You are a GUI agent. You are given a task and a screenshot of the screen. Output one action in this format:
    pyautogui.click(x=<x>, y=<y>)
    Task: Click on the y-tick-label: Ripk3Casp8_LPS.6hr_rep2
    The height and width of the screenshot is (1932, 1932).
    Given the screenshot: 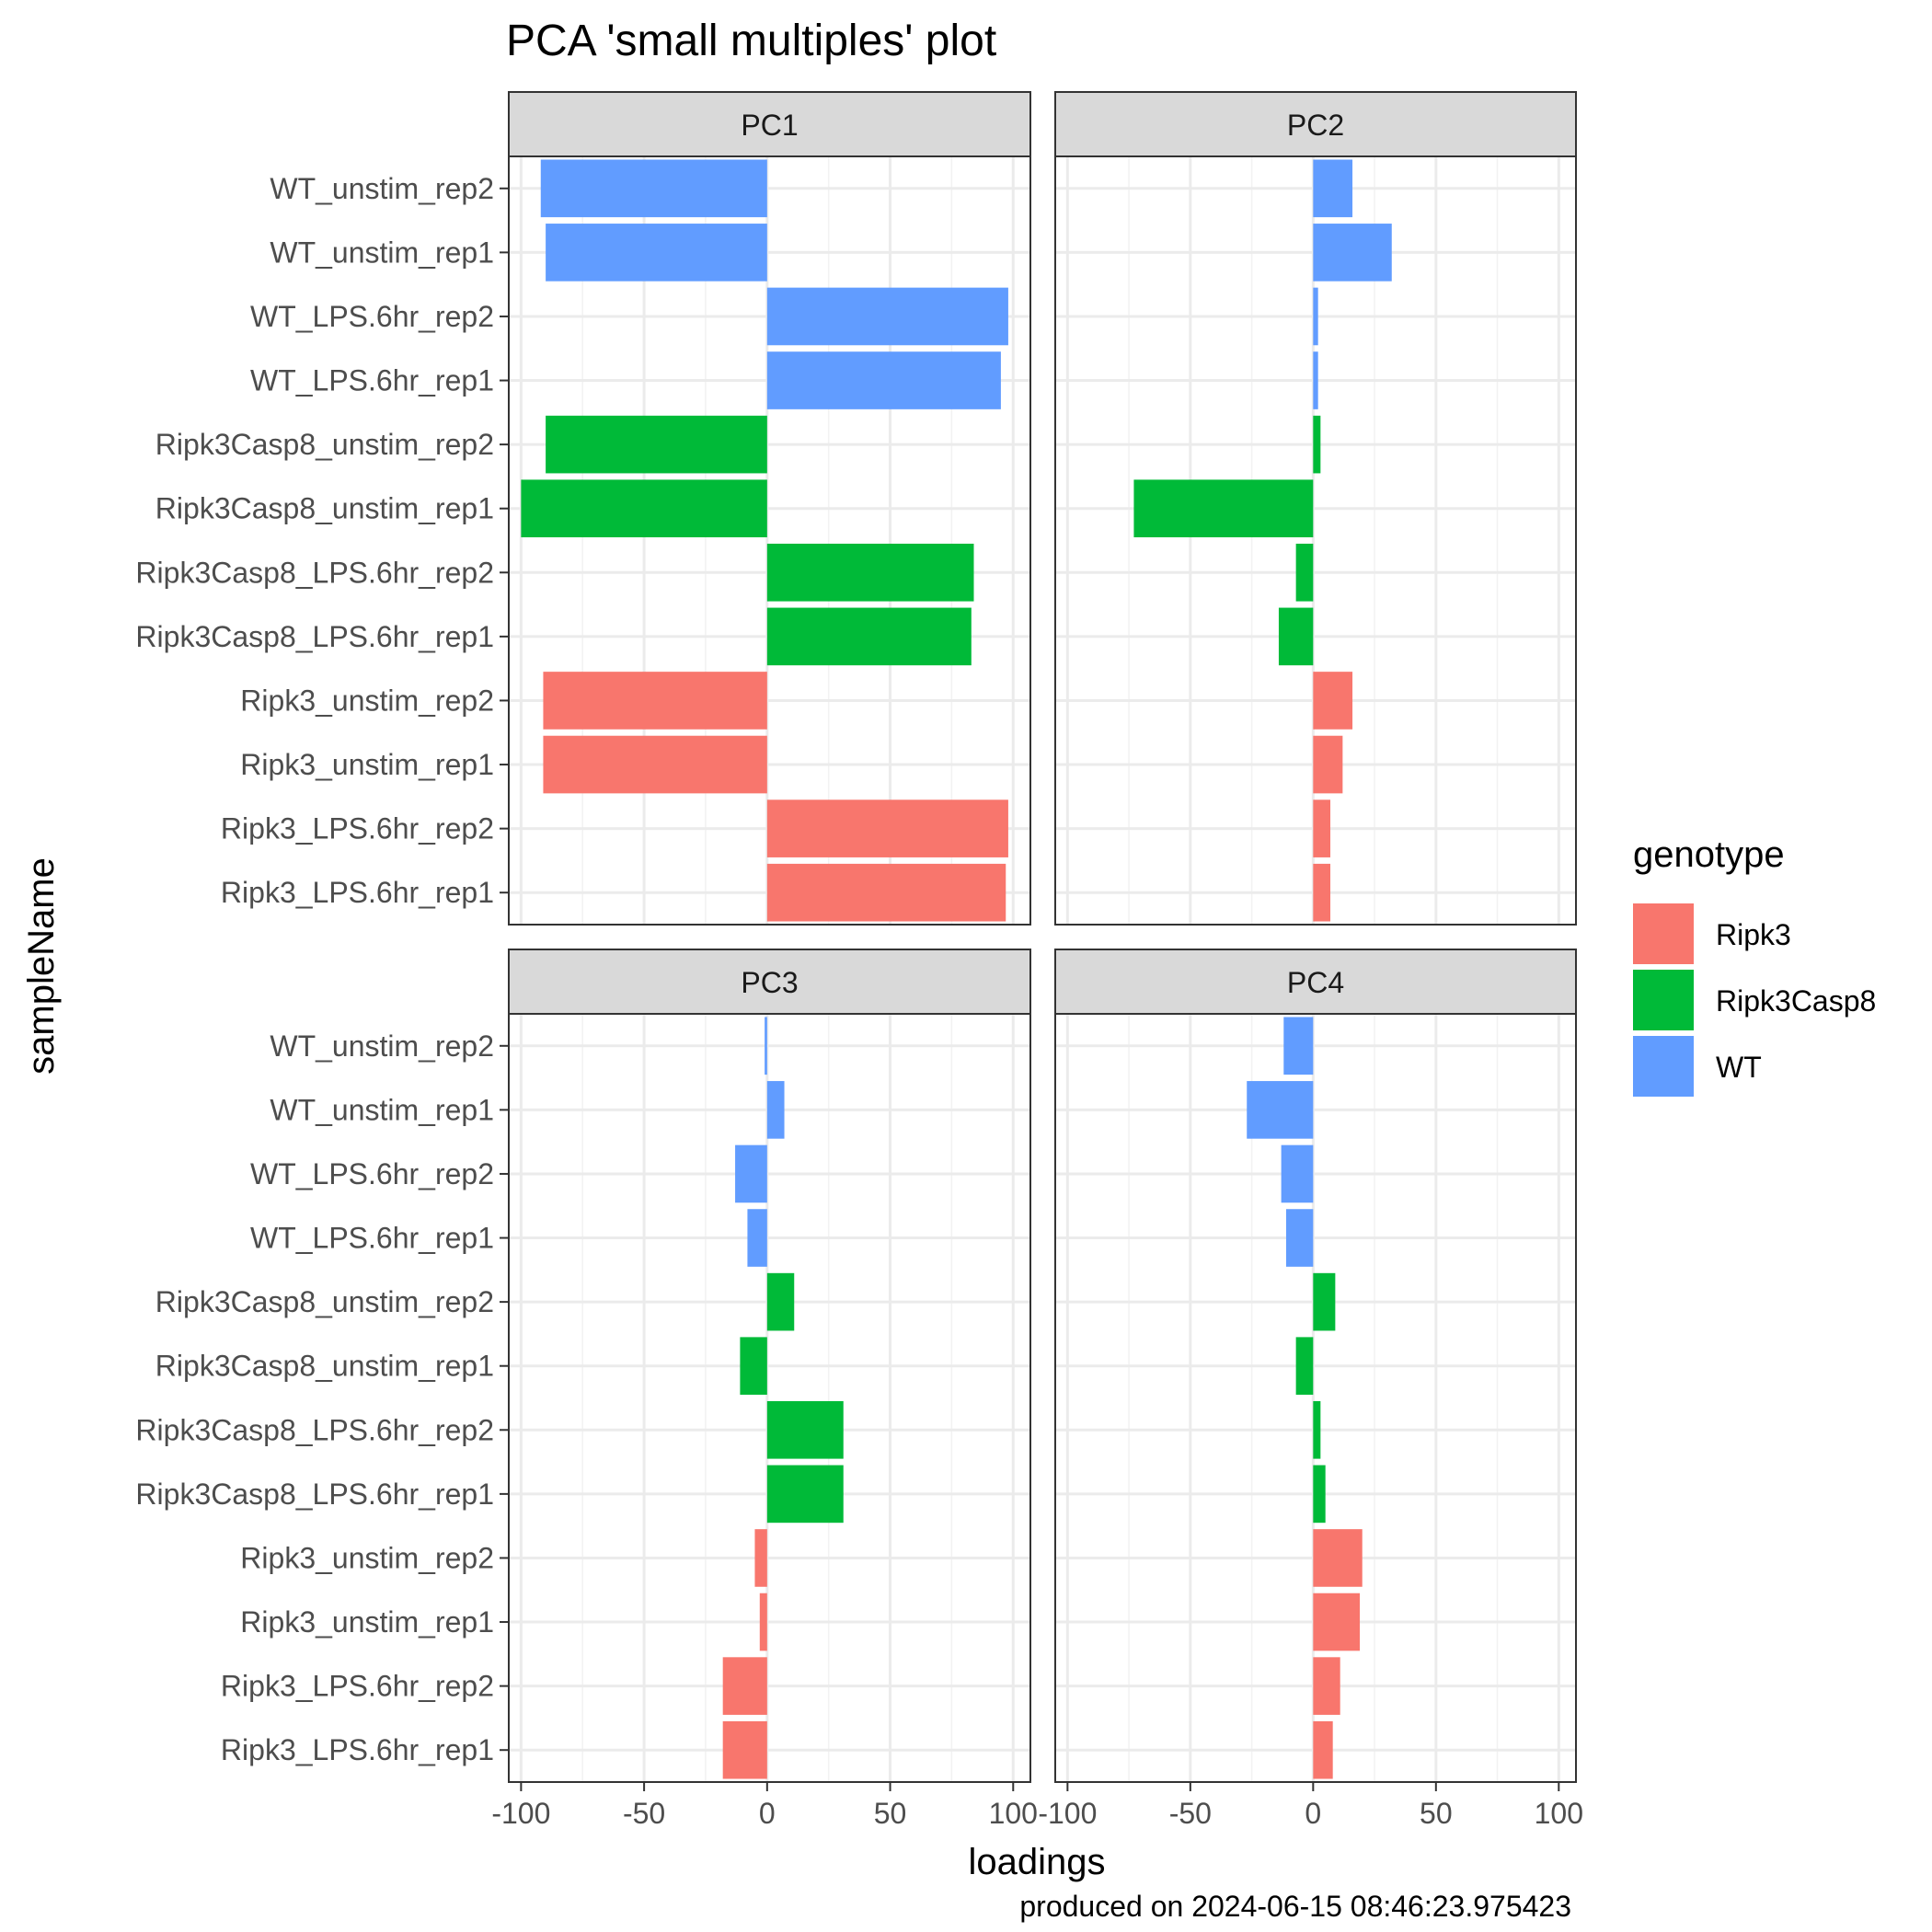 What is the action you would take?
    pyautogui.click(x=314, y=1429)
    